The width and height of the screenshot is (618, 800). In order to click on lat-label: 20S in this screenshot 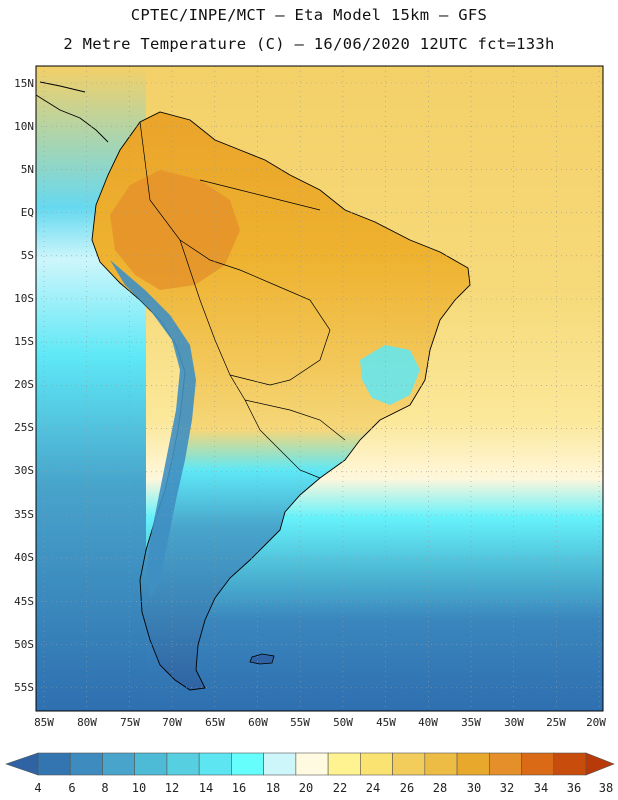, I will do `click(24, 384)`.